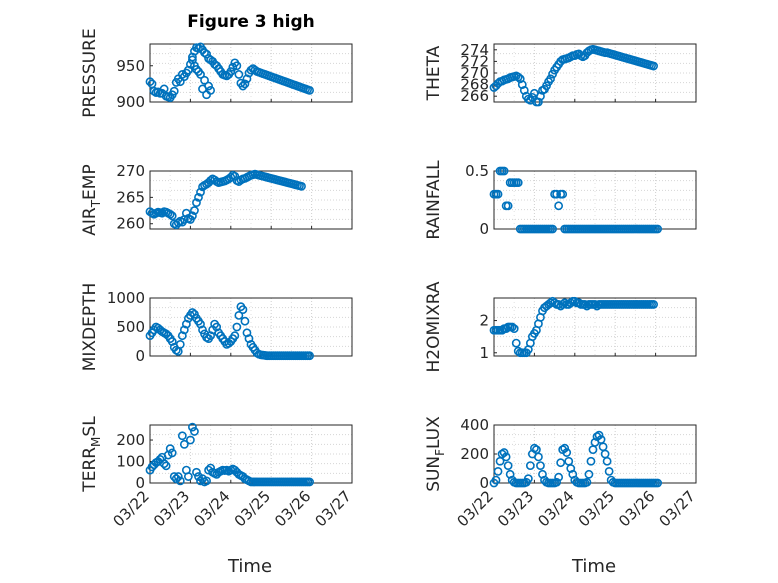  I want to click on x-axis-label-left: Time, so click(250, 566).